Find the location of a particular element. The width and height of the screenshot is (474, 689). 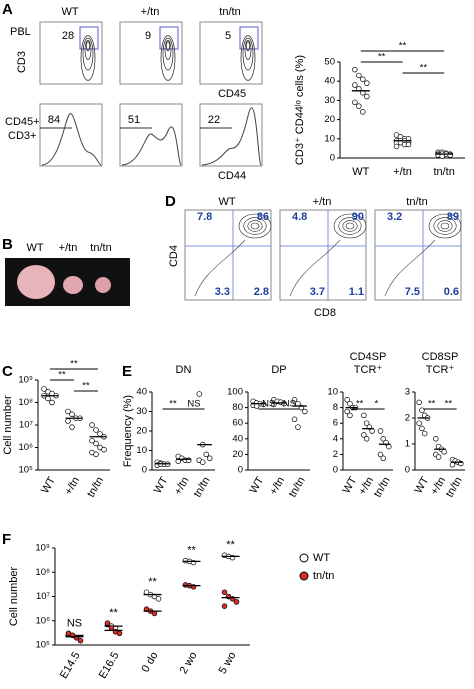

chart-title: DP is located at coordinates (278, 370).